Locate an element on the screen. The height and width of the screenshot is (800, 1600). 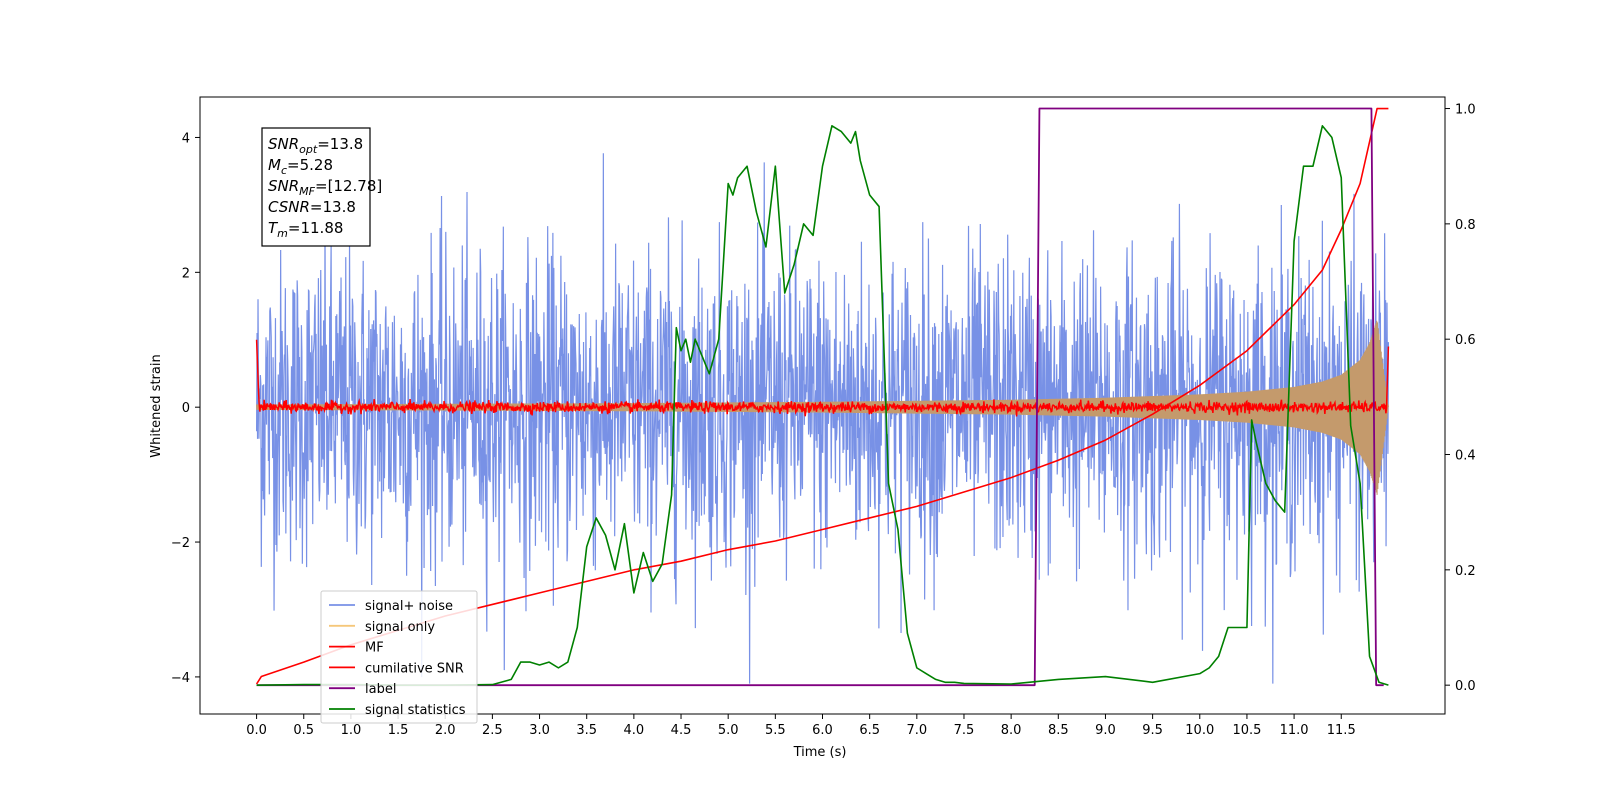
annotation-line: SNRMF=[12.78] is located at coordinates (325, 187).